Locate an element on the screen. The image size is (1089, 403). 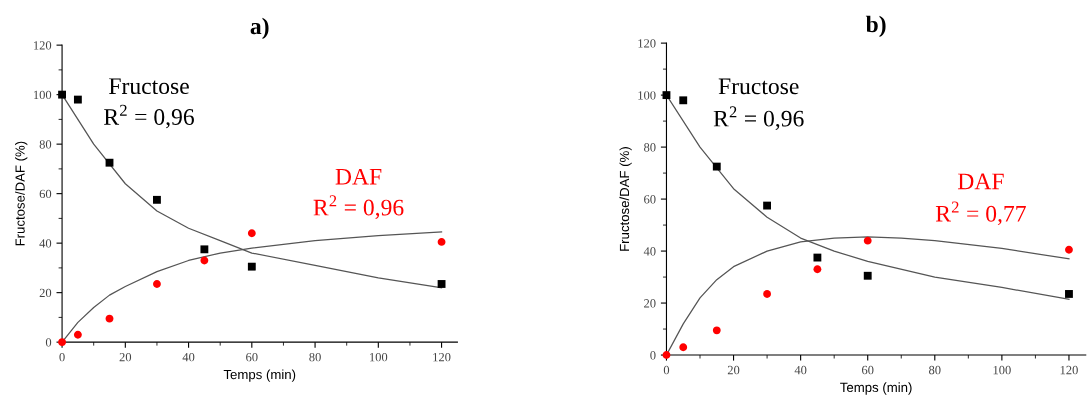
annotation: R$^{2}$ = 0,77 is located at coordinates (980, 213).